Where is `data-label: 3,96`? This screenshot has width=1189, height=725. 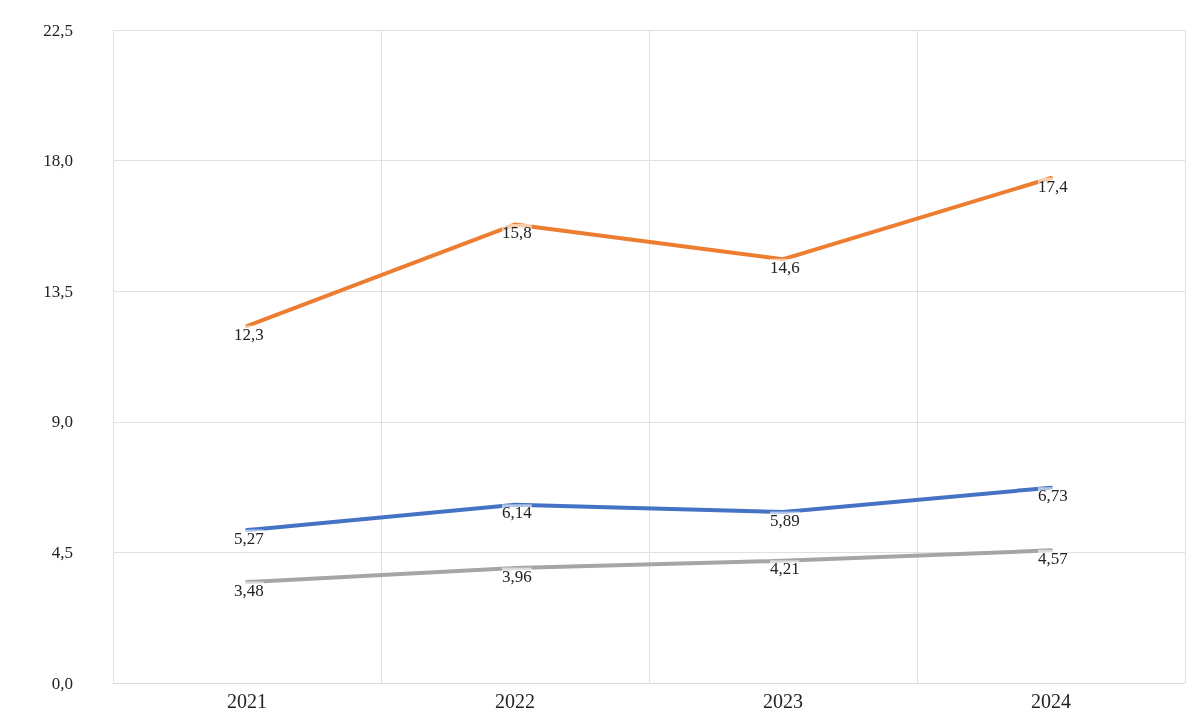
data-label: 3,96 is located at coordinates (517, 576).